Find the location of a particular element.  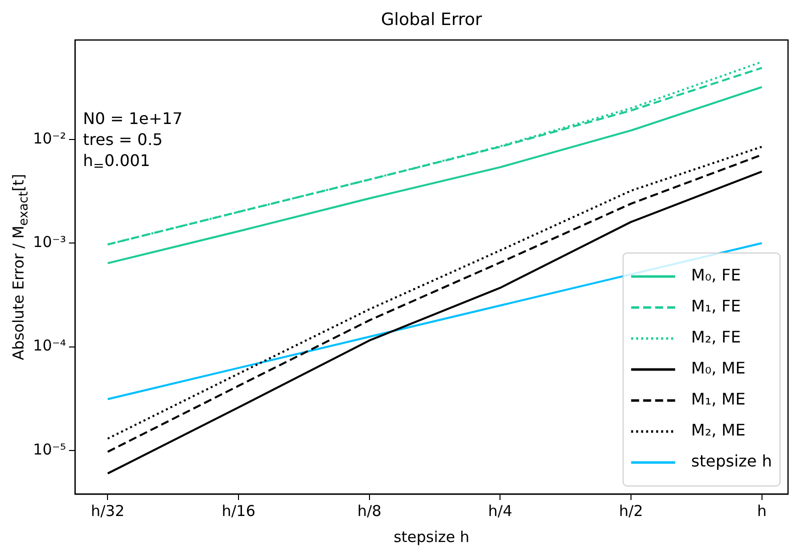

x-tick-label: h/4 is located at coordinates (500, 511).